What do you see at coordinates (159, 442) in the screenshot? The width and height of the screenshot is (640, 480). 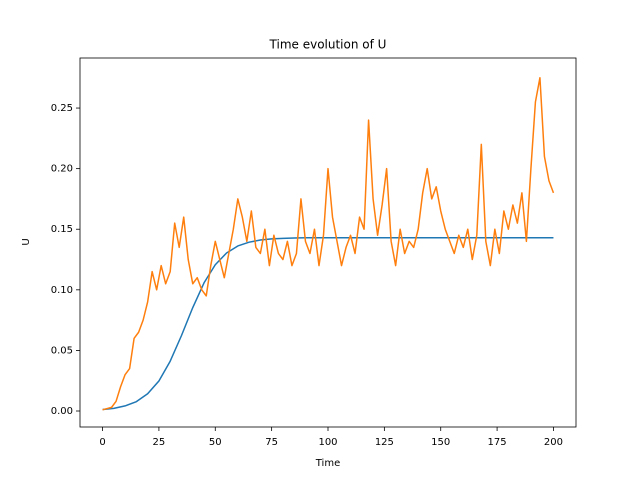 I see `x-tick-label: 25` at bounding box center [159, 442].